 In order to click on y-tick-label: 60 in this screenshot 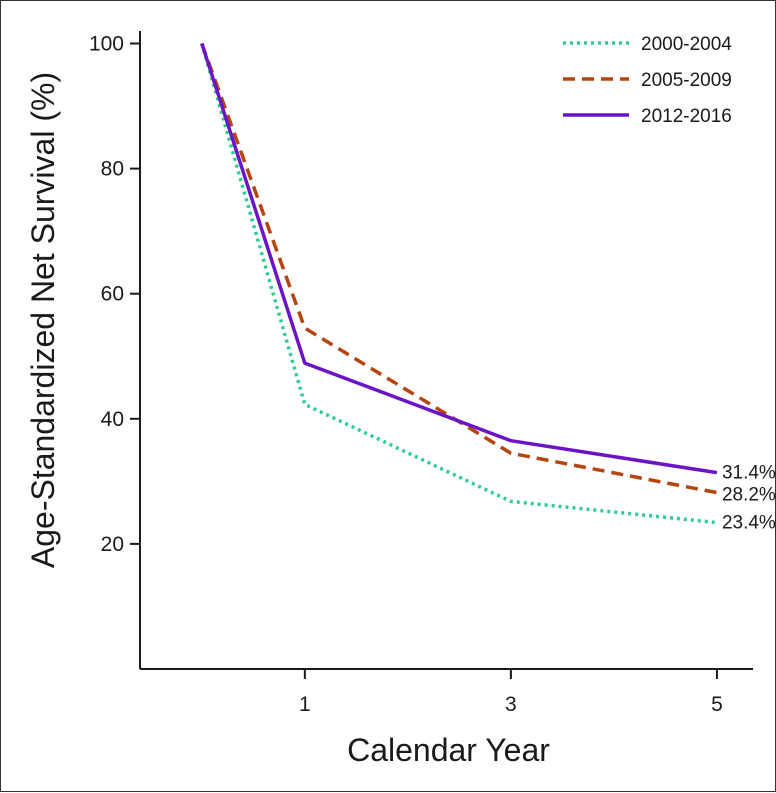, I will do `click(112, 294)`.